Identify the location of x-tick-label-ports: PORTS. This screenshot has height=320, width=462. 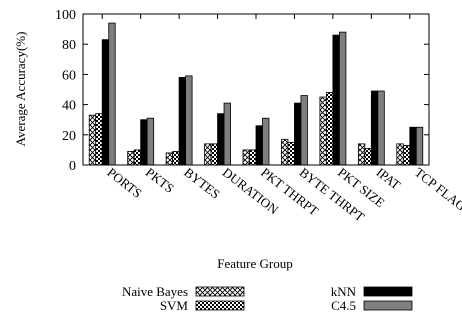
(124, 183).